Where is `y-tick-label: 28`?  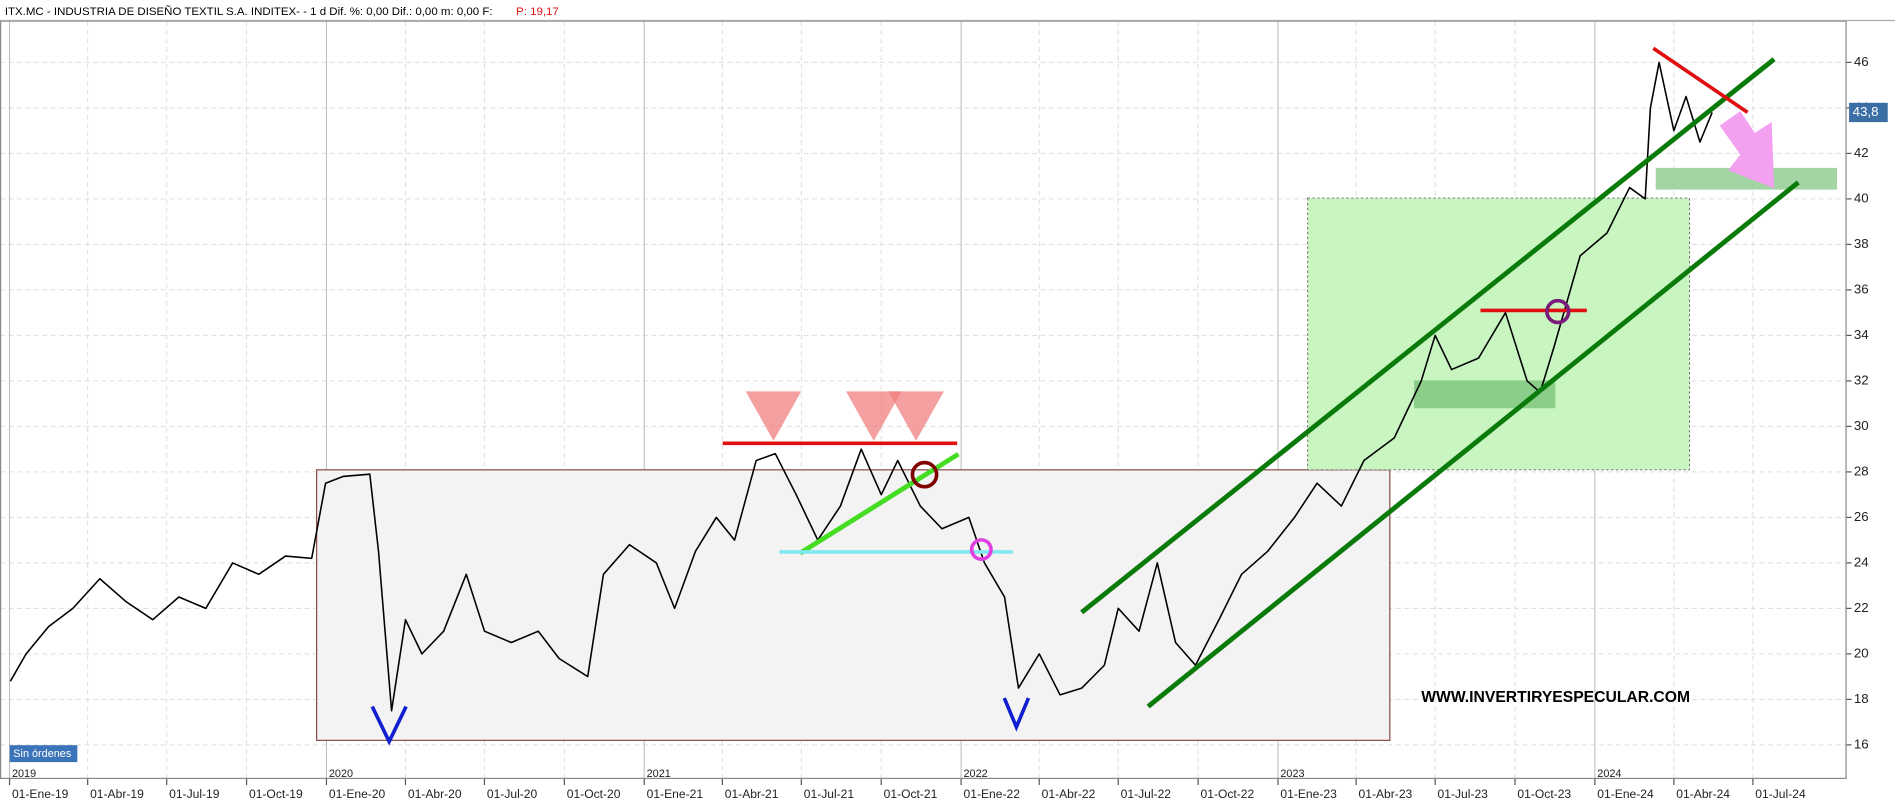
y-tick-label: 28 is located at coordinates (1861, 470).